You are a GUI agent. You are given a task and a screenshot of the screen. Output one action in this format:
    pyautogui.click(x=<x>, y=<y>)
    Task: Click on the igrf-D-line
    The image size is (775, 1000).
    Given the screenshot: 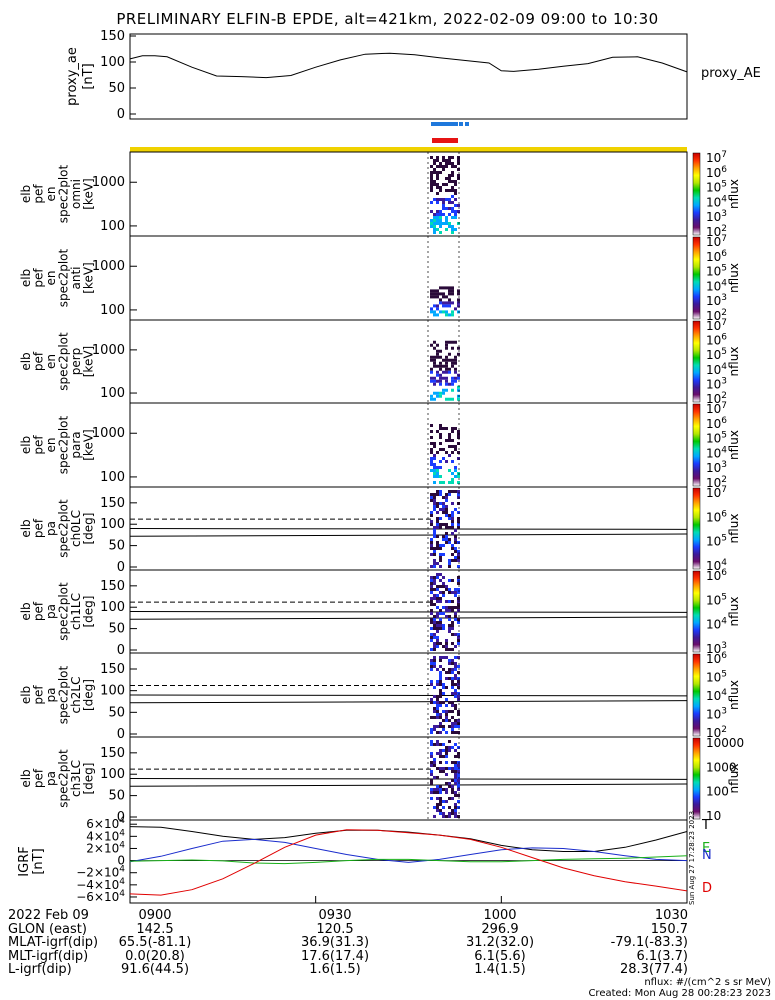 What is the action you would take?
    pyautogui.click(x=408, y=862)
    